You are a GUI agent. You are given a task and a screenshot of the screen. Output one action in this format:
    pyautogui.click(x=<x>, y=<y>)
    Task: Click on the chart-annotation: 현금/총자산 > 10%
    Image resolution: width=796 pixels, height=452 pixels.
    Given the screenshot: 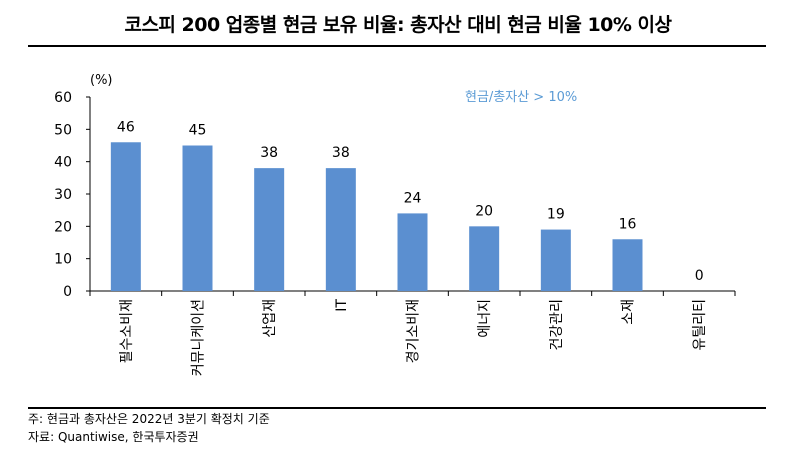 What is the action you would take?
    pyautogui.click(x=521, y=97)
    